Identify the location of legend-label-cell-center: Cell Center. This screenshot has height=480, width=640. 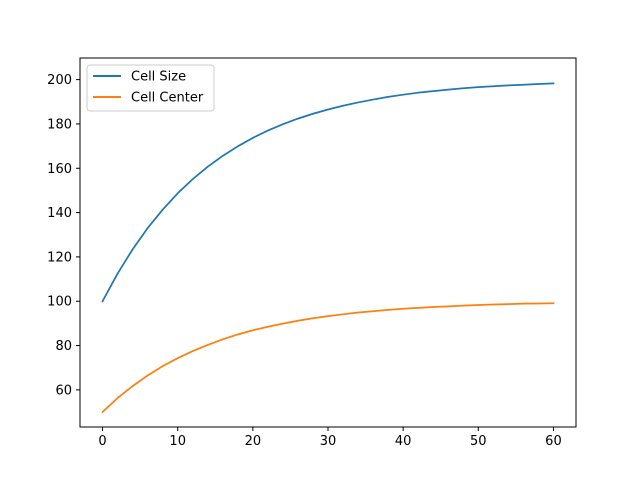
(167, 98).